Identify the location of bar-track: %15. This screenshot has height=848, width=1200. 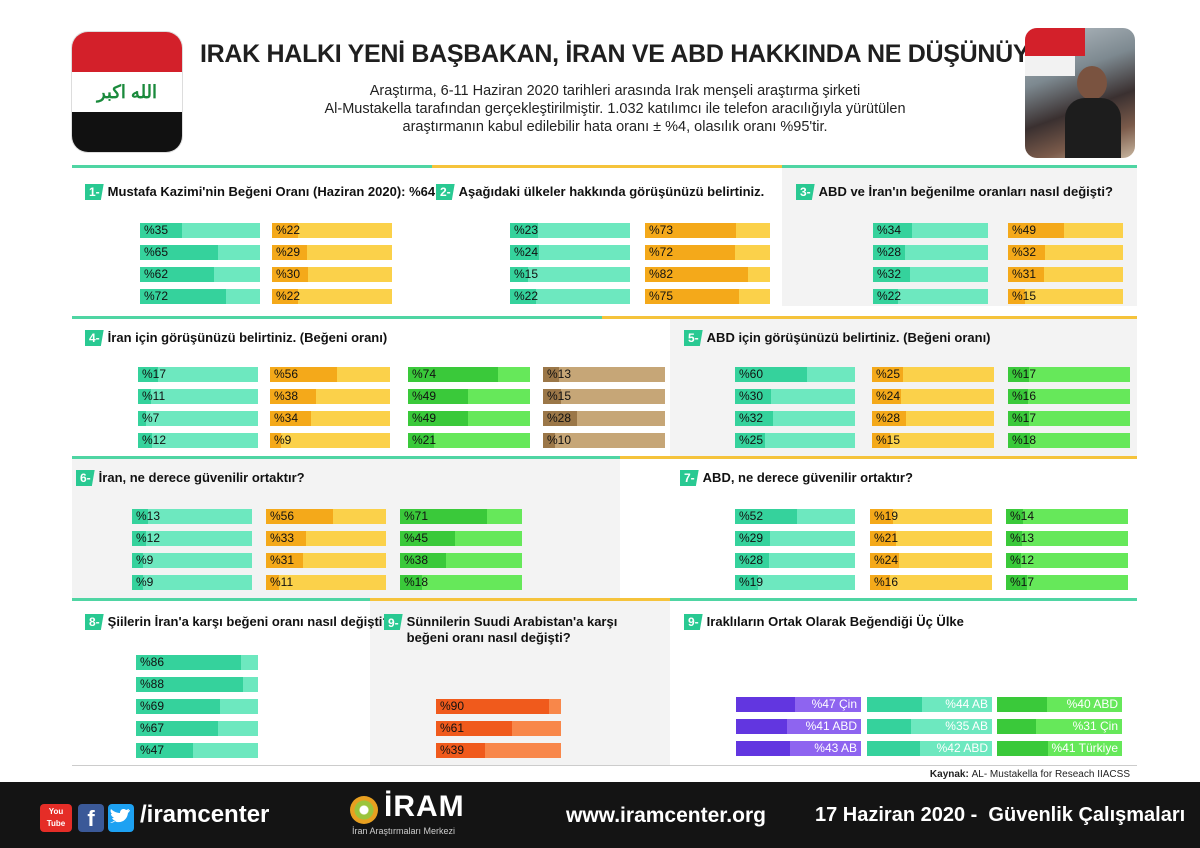
(1065, 296).